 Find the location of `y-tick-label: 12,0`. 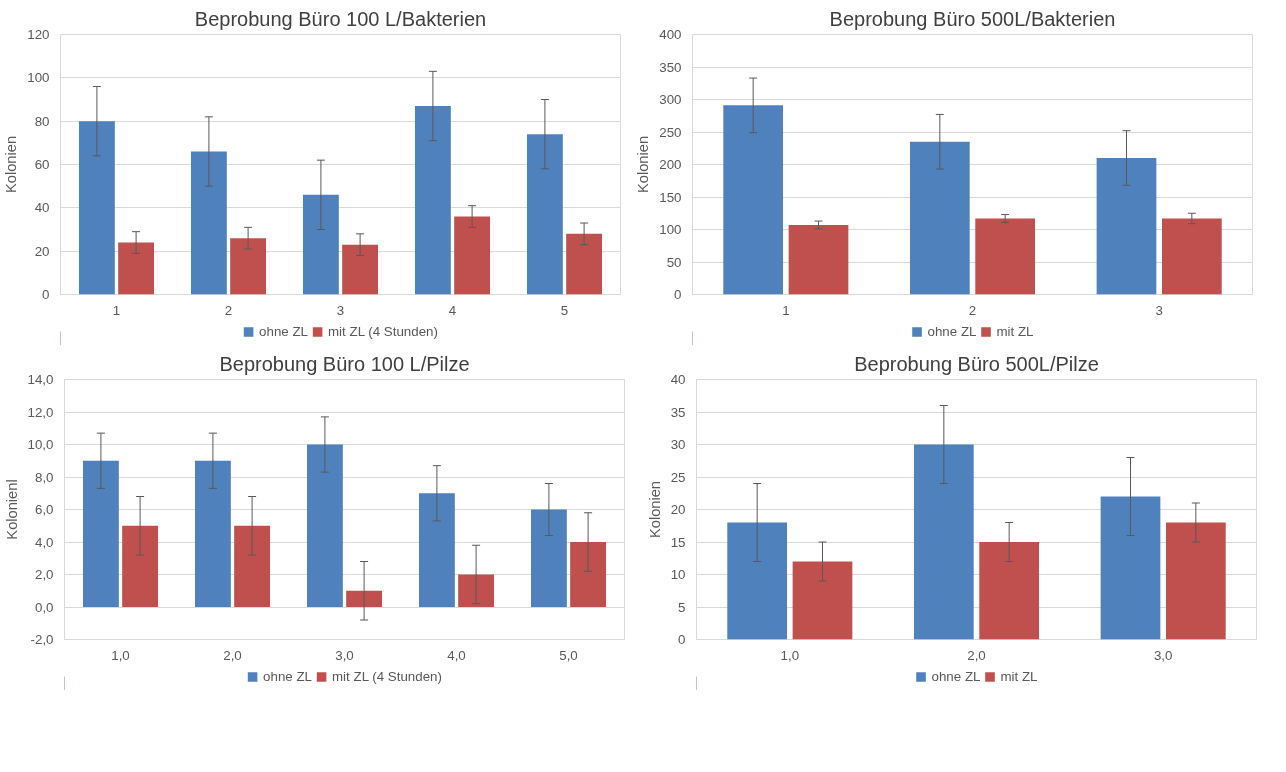

y-tick-label: 12,0 is located at coordinates (40, 412).